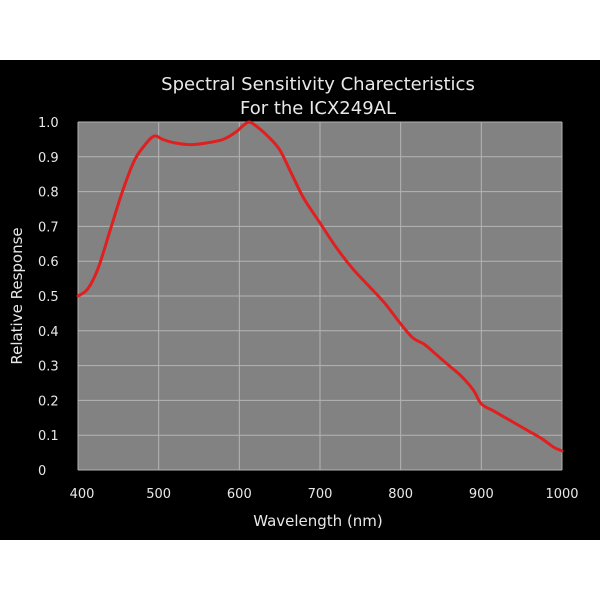 This screenshot has height=600, width=600. What do you see at coordinates (48, 158) in the screenshot?
I see `y-tick-label: 0.9` at bounding box center [48, 158].